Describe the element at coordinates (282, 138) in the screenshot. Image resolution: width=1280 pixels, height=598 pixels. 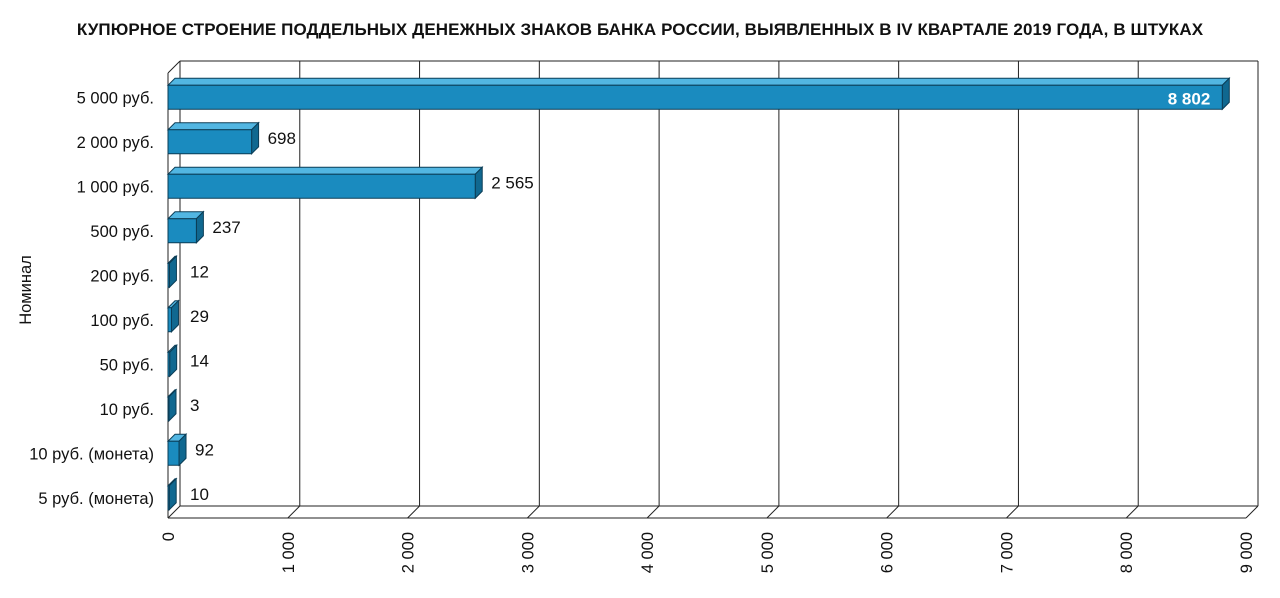
I see `value-label: 698` at that location.